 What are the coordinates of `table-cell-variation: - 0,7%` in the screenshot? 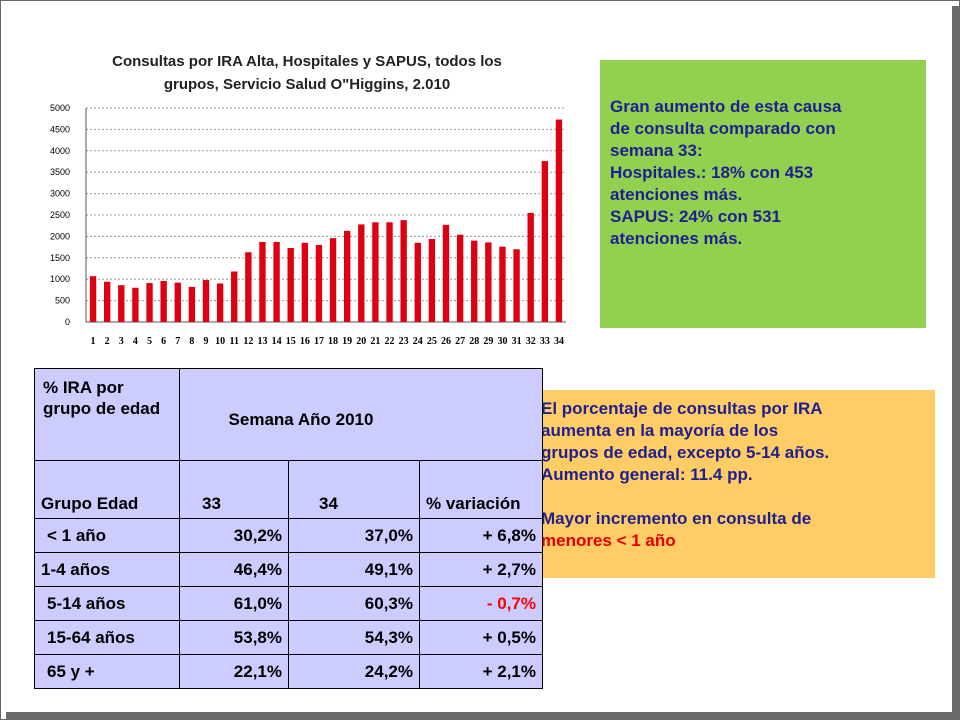 It's located at (481, 603).